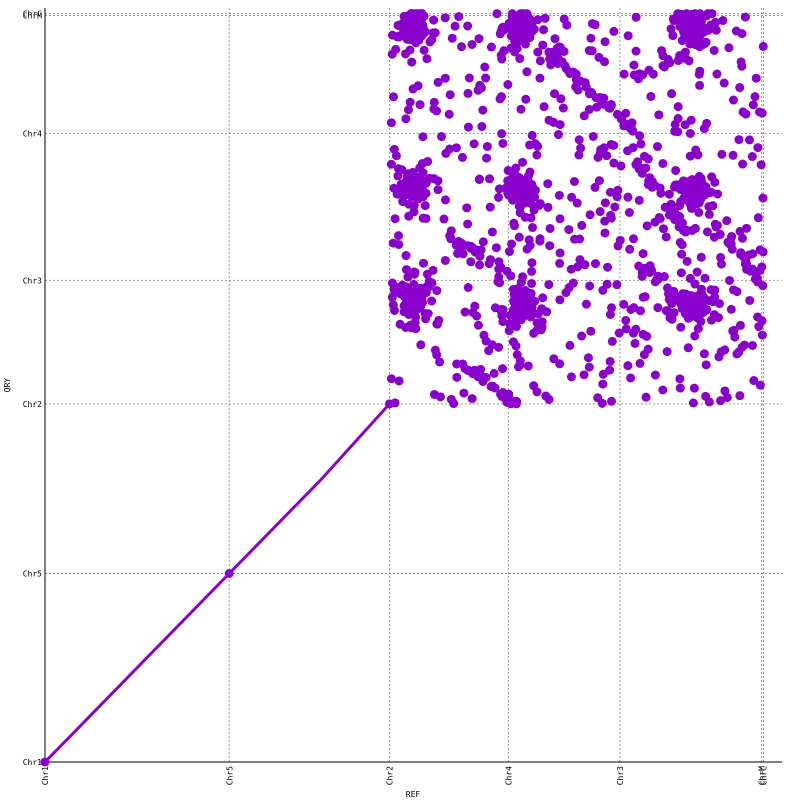 The image size is (800, 800). Describe the element at coordinates (229, 573) in the screenshot. I see `diagonal-point` at that location.